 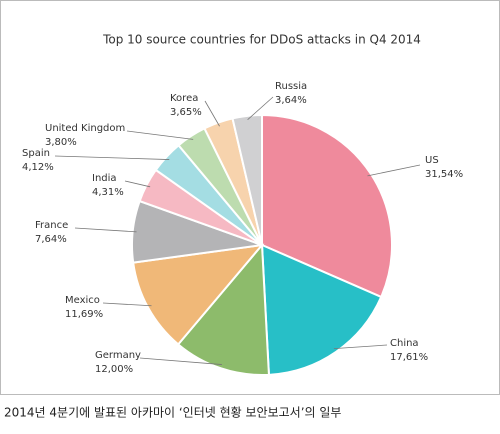 What do you see at coordinates (51, 225) in the screenshot?
I see `slice-label: France` at bounding box center [51, 225].